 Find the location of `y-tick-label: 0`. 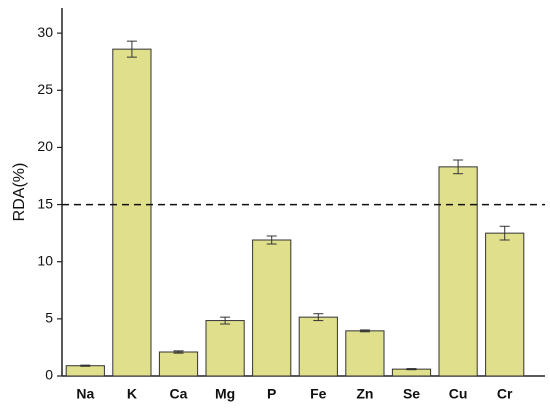

y-tick-label: 0 is located at coordinates (49, 375).